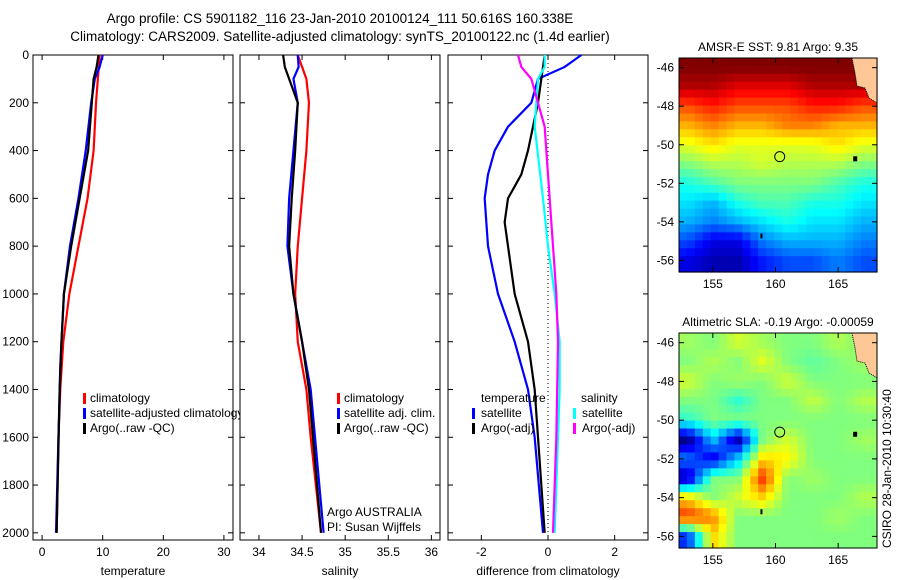 The height and width of the screenshot is (580, 900). What do you see at coordinates (15, 294) in the screenshot?
I see `y-tick-label: 1000` at bounding box center [15, 294].